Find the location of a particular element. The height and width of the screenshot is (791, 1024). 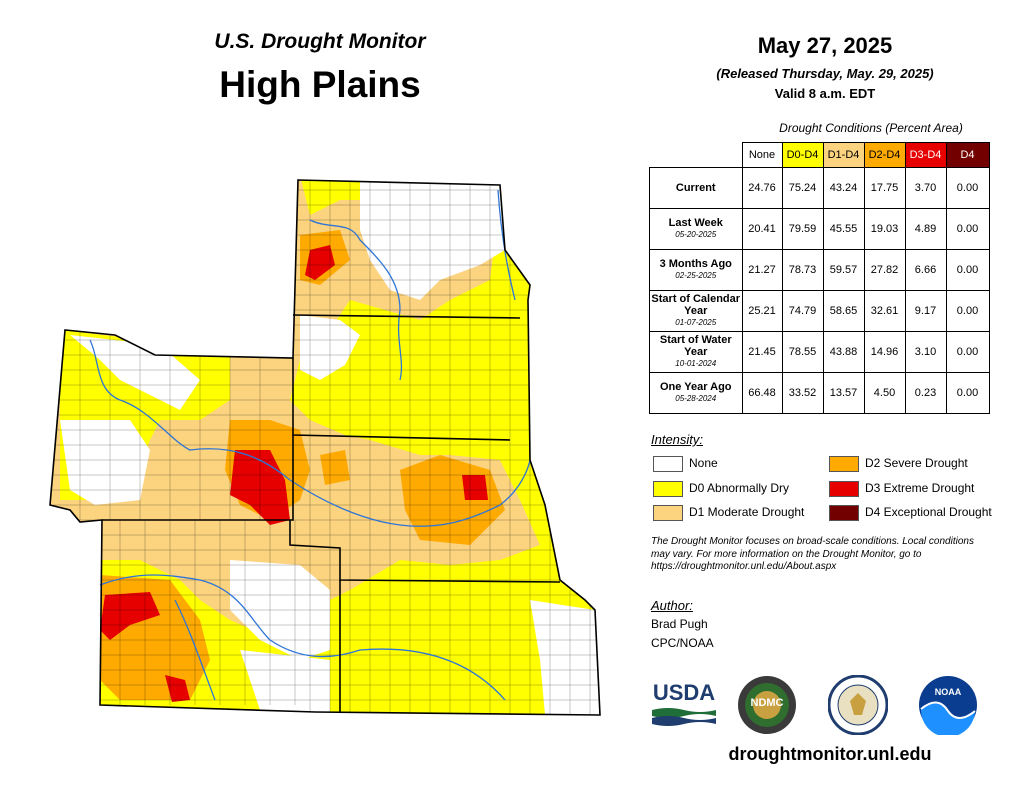

row-label-text: Start of Water Year is located at coordinates (695, 346).